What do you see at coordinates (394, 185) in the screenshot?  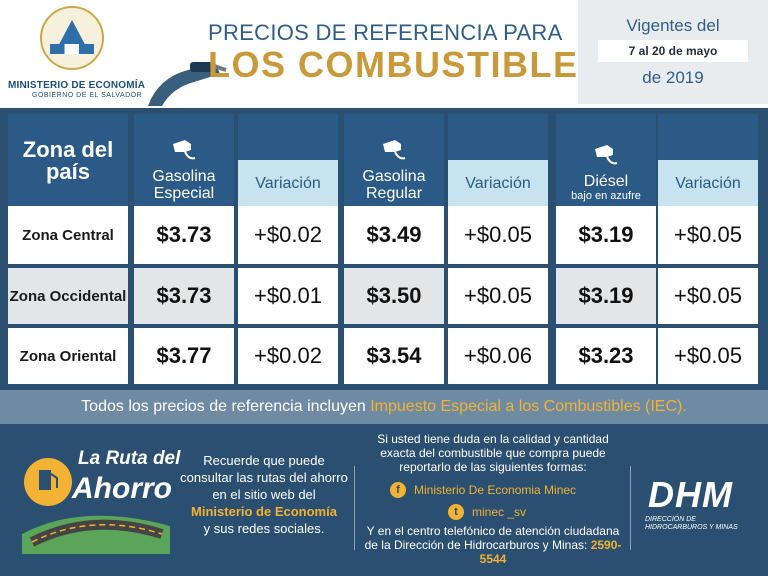 I see `fuel-name: Gasolina Regular` at bounding box center [394, 185].